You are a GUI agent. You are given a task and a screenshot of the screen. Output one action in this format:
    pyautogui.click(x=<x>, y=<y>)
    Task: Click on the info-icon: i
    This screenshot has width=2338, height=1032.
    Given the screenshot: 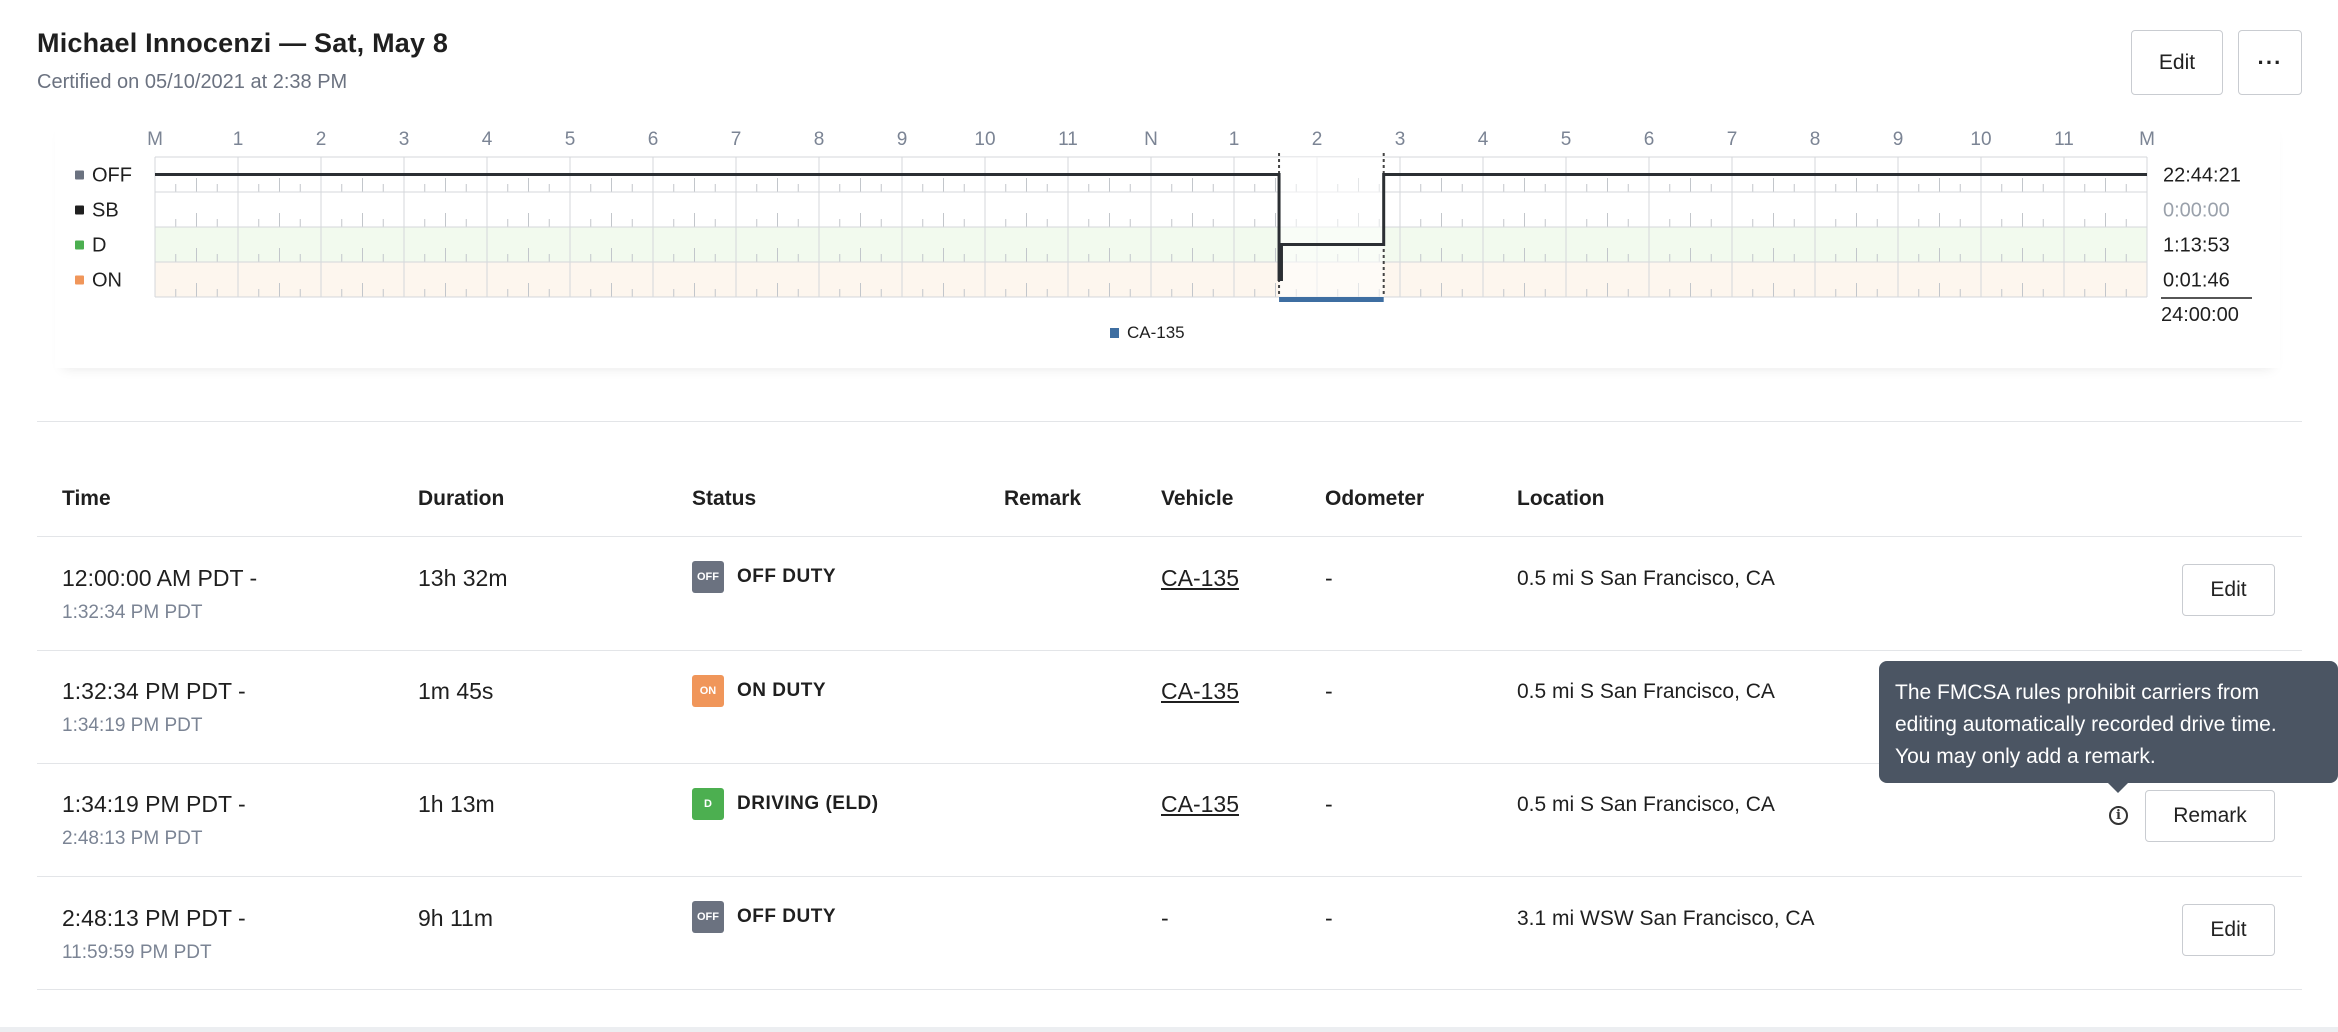 What is the action you would take?
    pyautogui.click(x=2118, y=815)
    